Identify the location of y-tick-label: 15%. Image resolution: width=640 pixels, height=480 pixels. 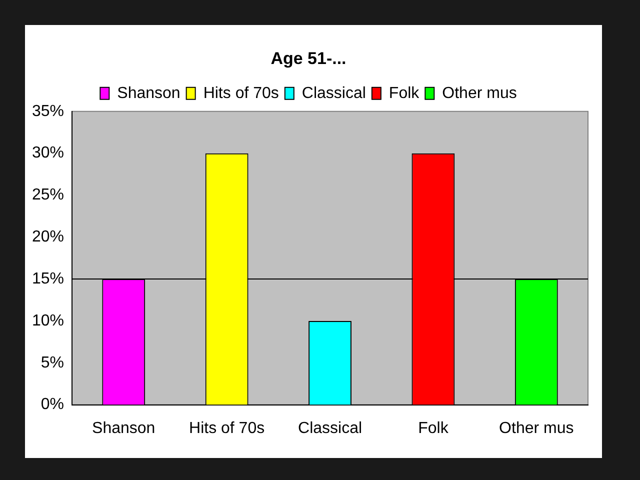
(48, 279).